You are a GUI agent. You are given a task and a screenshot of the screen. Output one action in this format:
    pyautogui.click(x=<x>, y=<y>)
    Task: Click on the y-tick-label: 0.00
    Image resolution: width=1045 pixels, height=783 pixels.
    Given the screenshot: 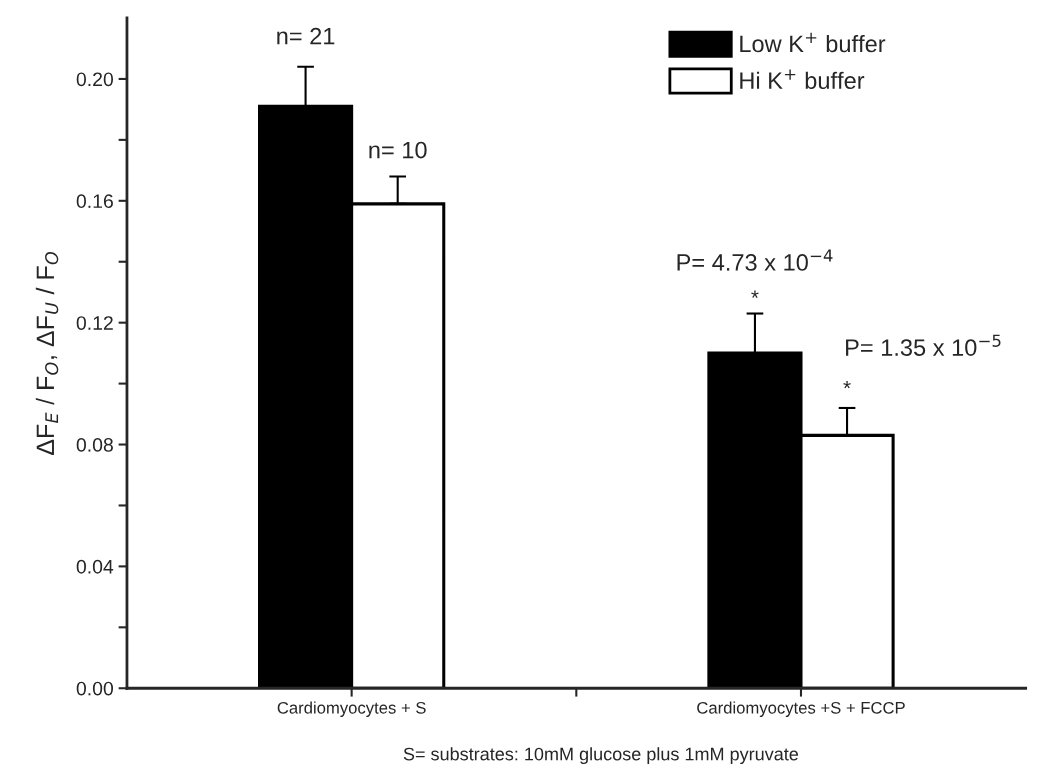 What is the action you would take?
    pyautogui.click(x=95, y=688)
    